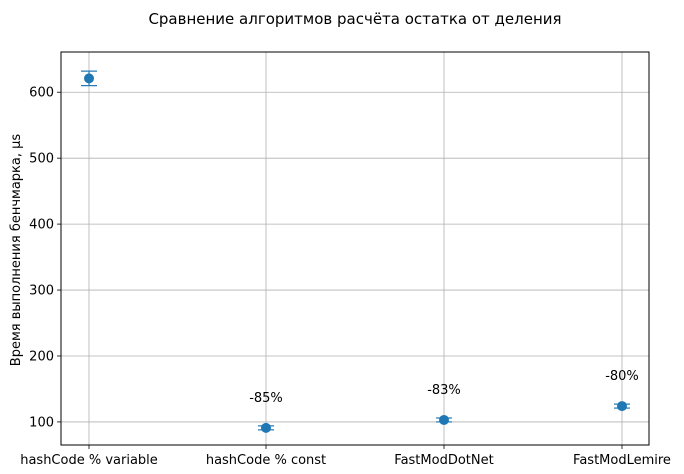 The image size is (684, 474). I want to click on x-tick-label: FastModLemire, so click(622, 460).